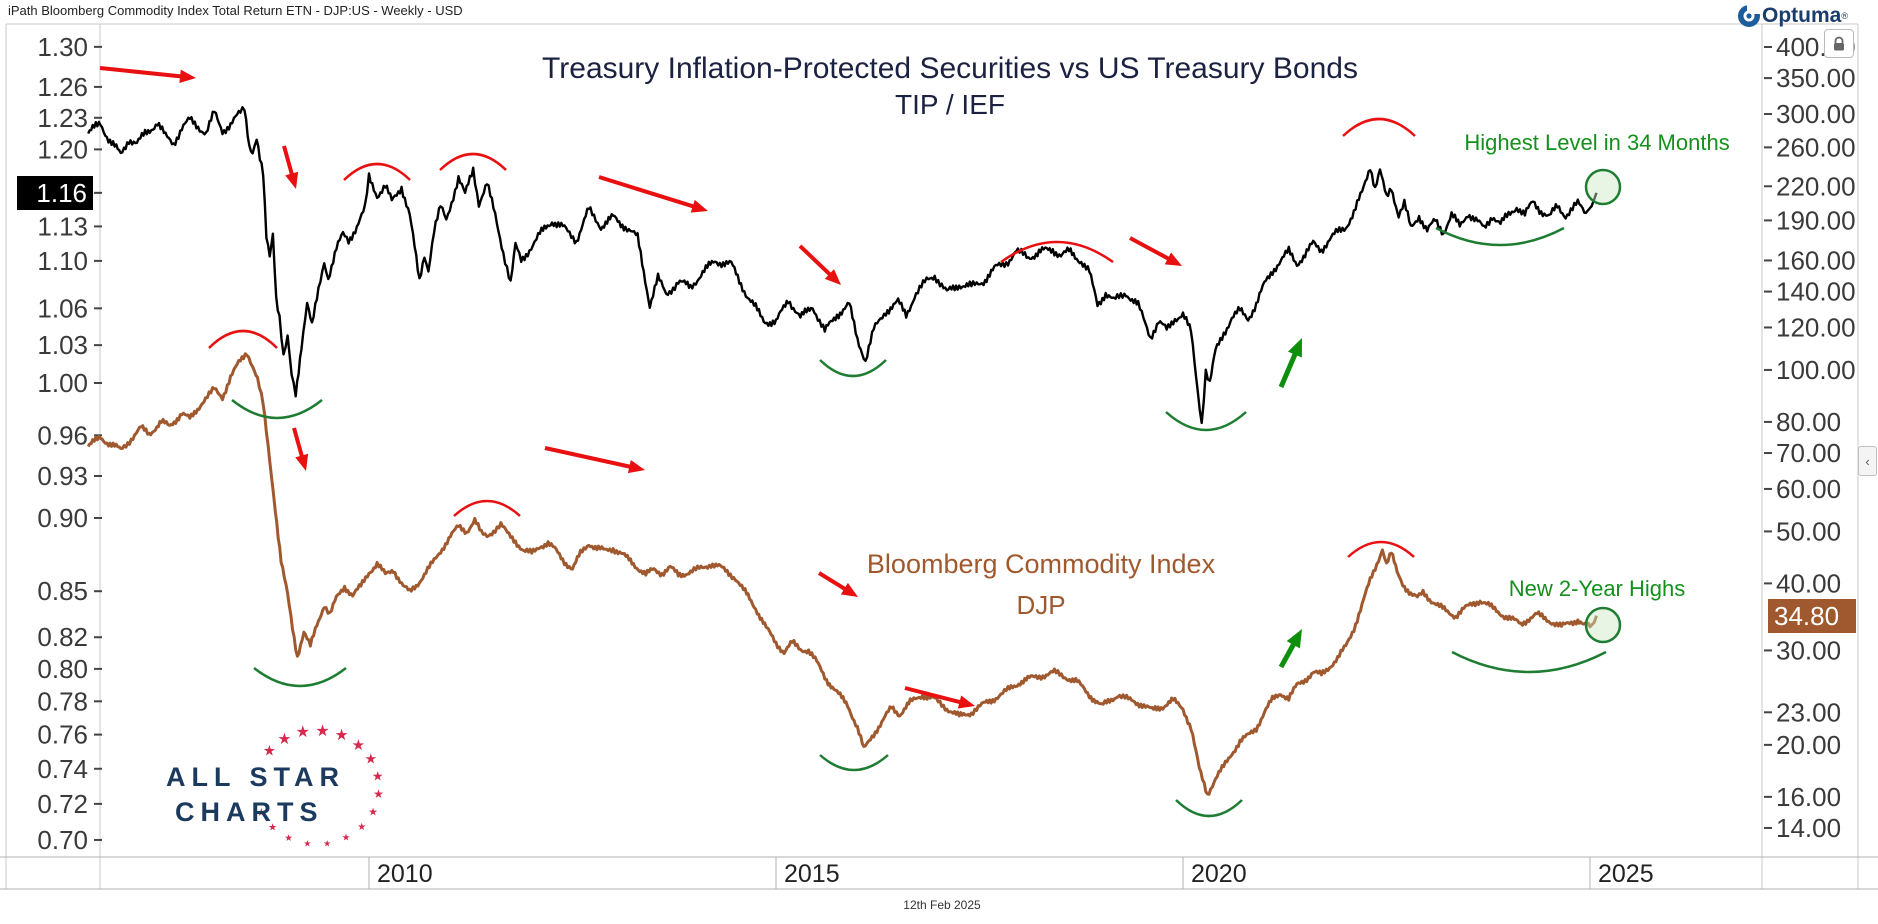 The width and height of the screenshot is (1878, 924). I want to click on left-axis-tick-label: 1.06, so click(62, 308).